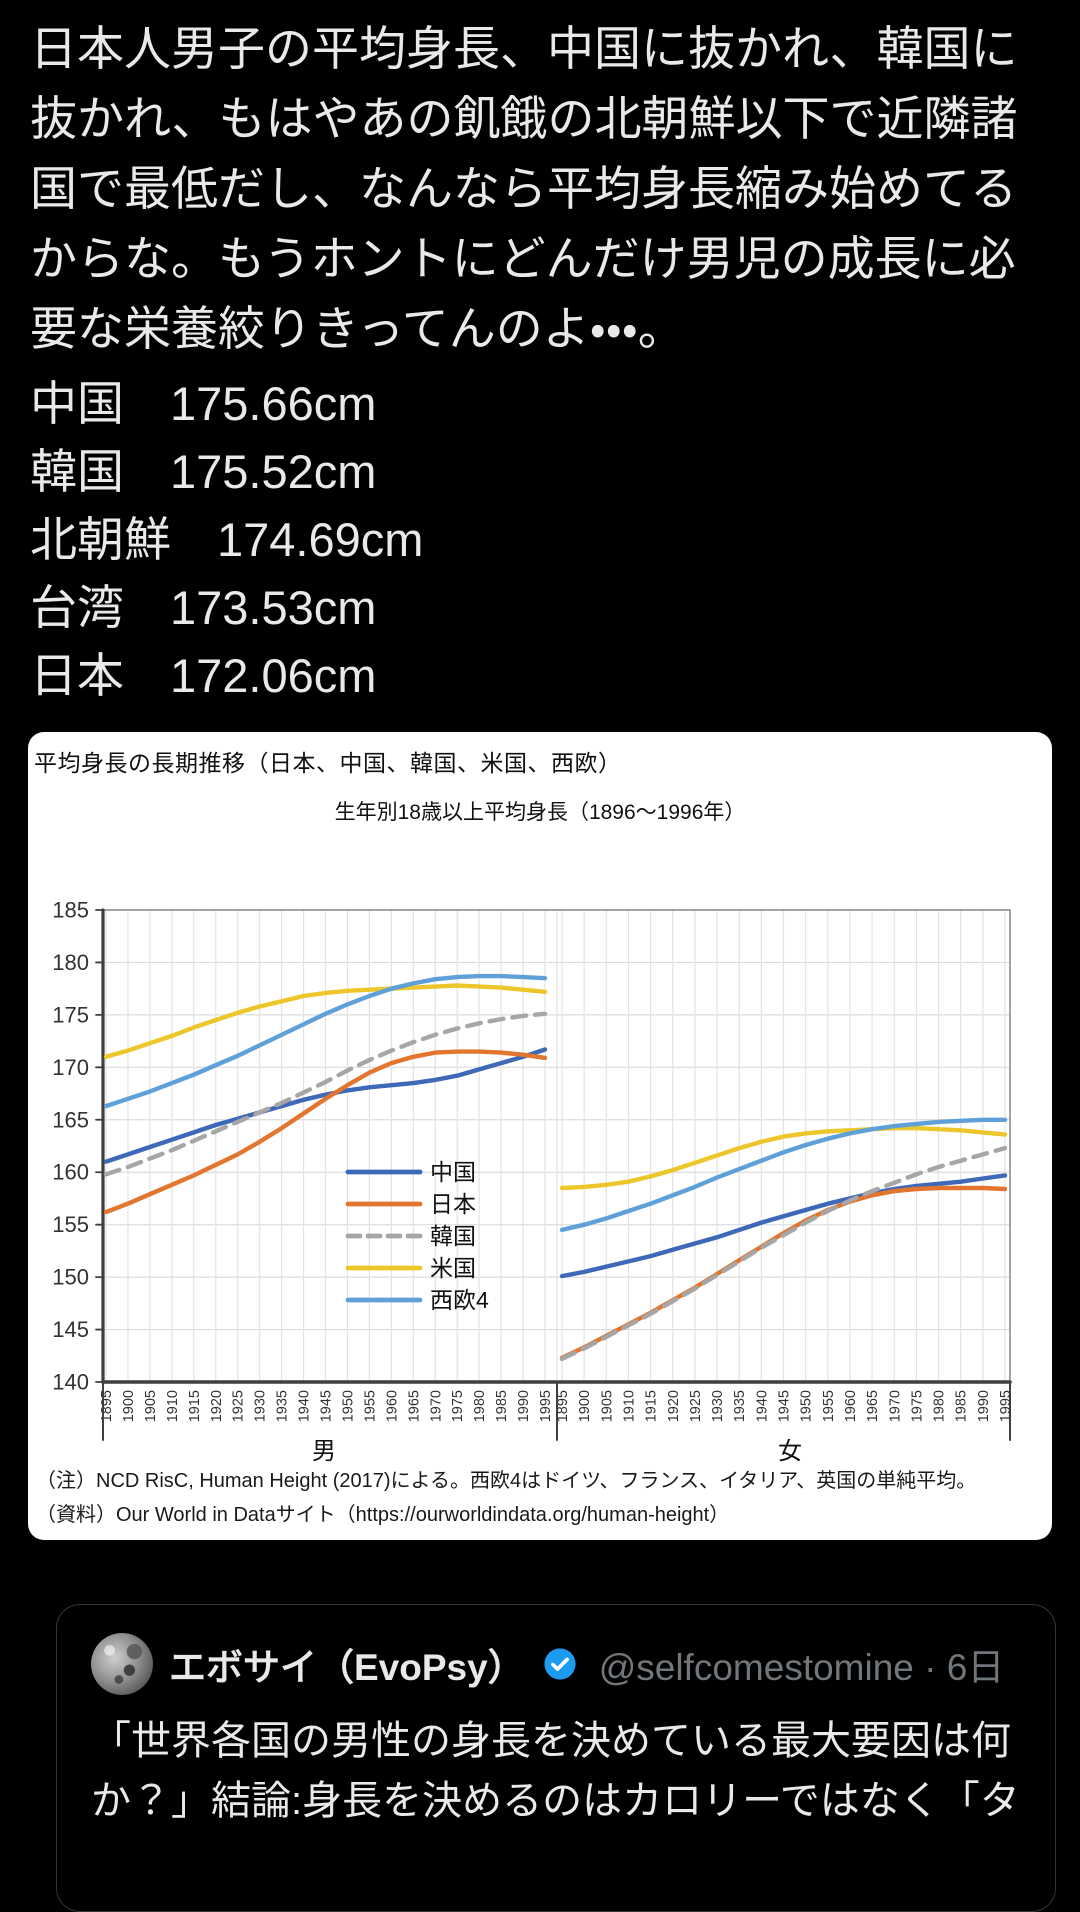 This screenshot has height=1912, width=1080. What do you see at coordinates (273, 471) in the screenshot?
I see `height-value: 175.52cm` at bounding box center [273, 471].